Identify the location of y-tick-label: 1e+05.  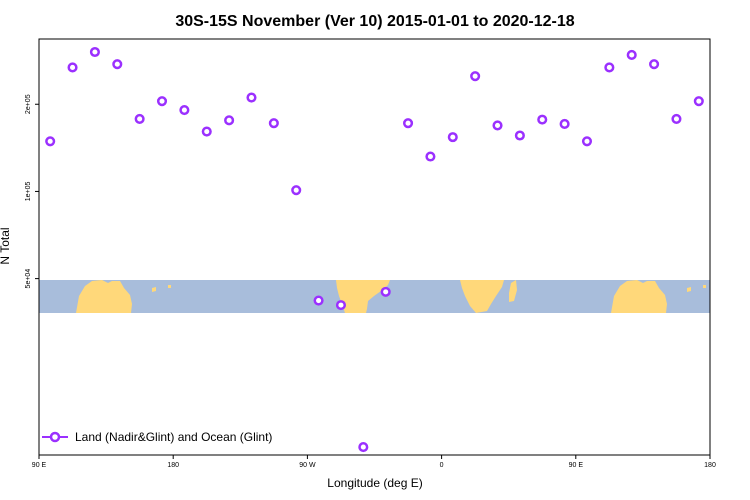
(28, 191).